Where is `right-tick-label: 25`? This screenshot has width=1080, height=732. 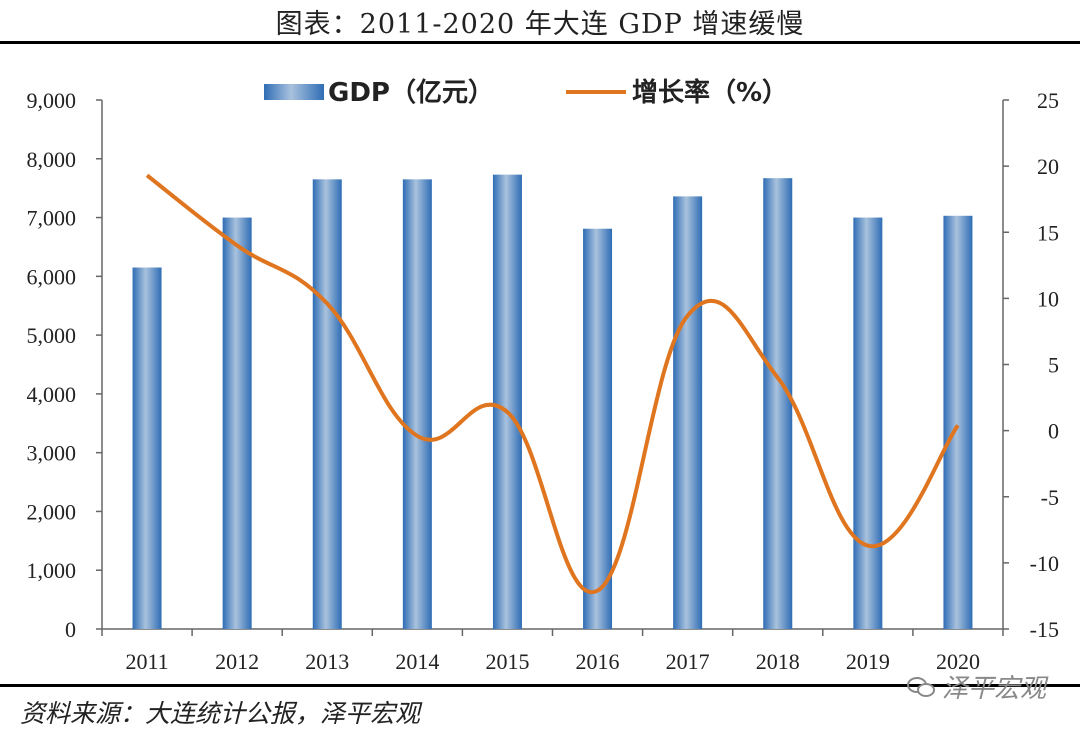
right-tick-label: 25 is located at coordinates (1048, 100).